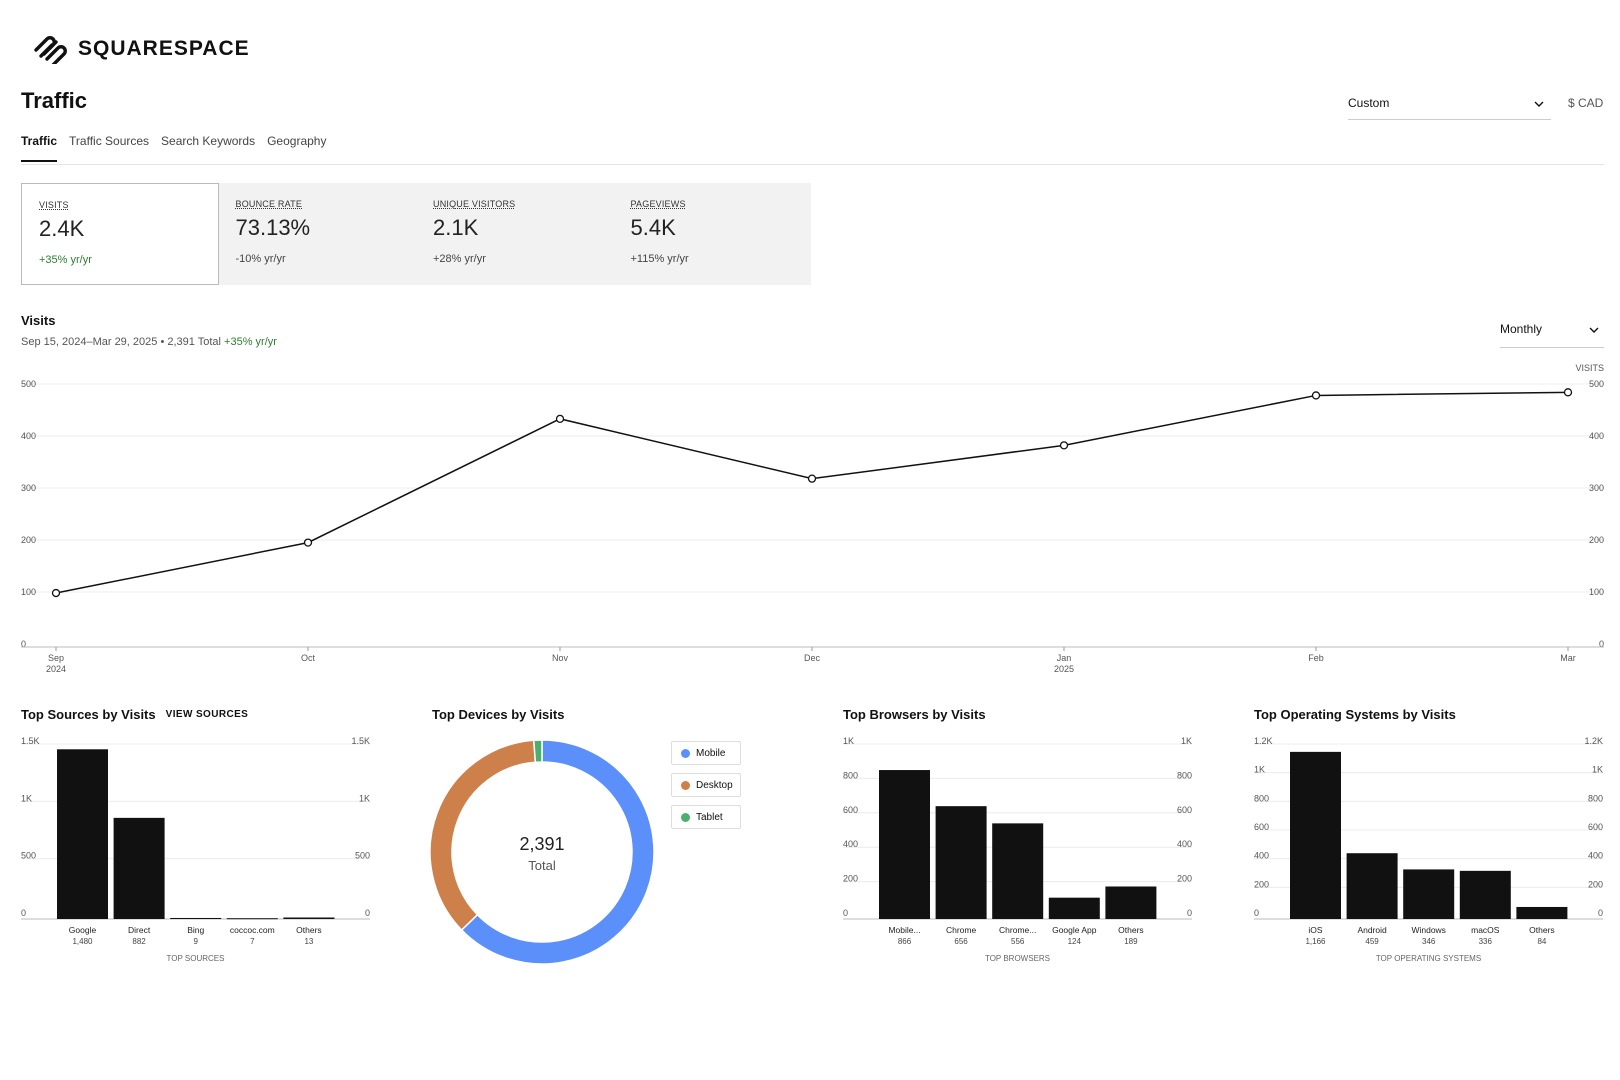 This screenshot has height=1080, width=1620. I want to click on legend-dot-tablet, so click(685, 817).